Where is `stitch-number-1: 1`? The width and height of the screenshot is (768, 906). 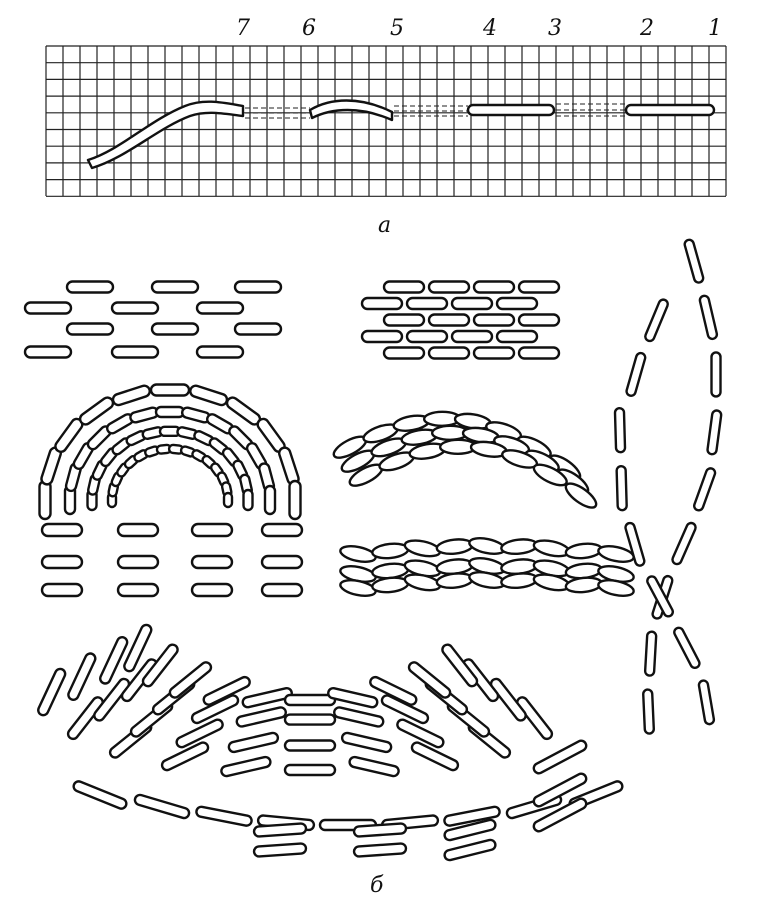
stitch-number-1: 1 is located at coordinates (715, 28).